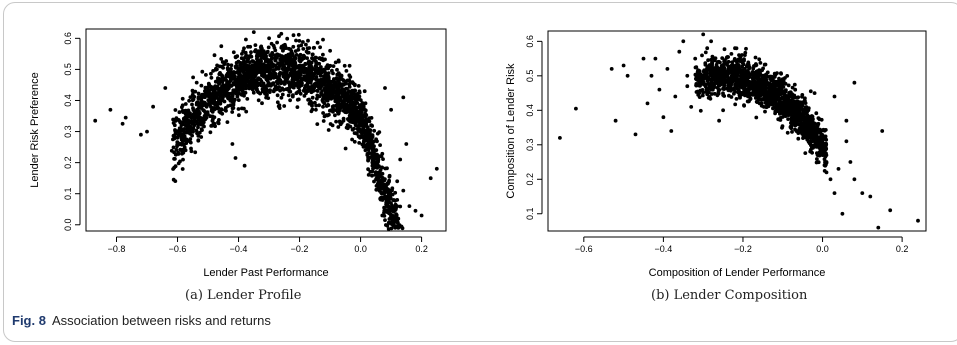 The image size is (957, 345). I want to click on y-axis-label: Composition of Lender Risk, so click(511, 131).